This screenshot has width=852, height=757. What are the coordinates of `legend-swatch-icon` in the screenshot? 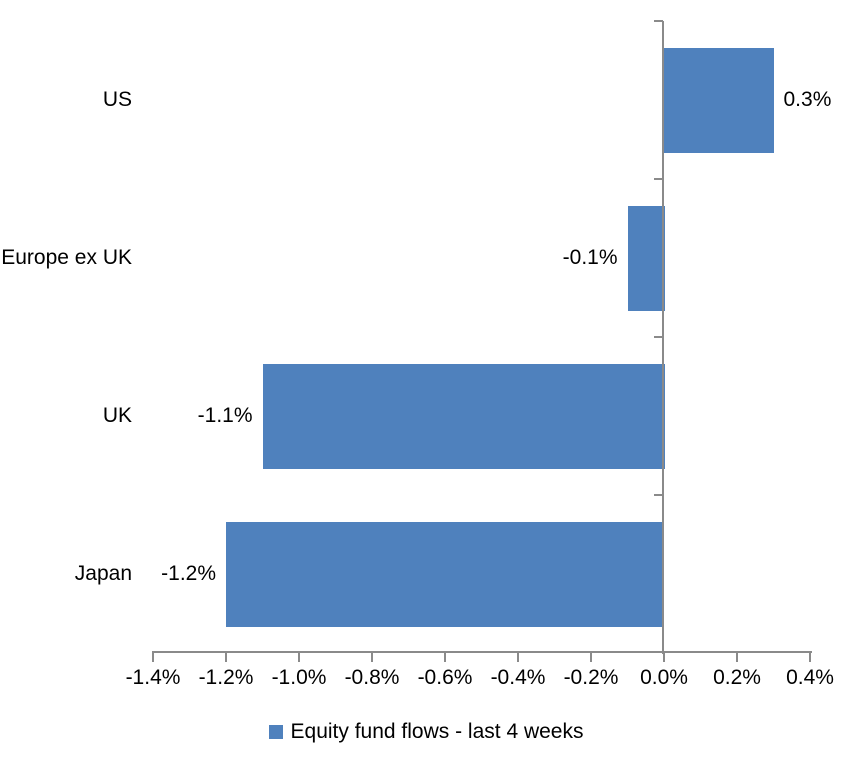 It's located at (275, 732).